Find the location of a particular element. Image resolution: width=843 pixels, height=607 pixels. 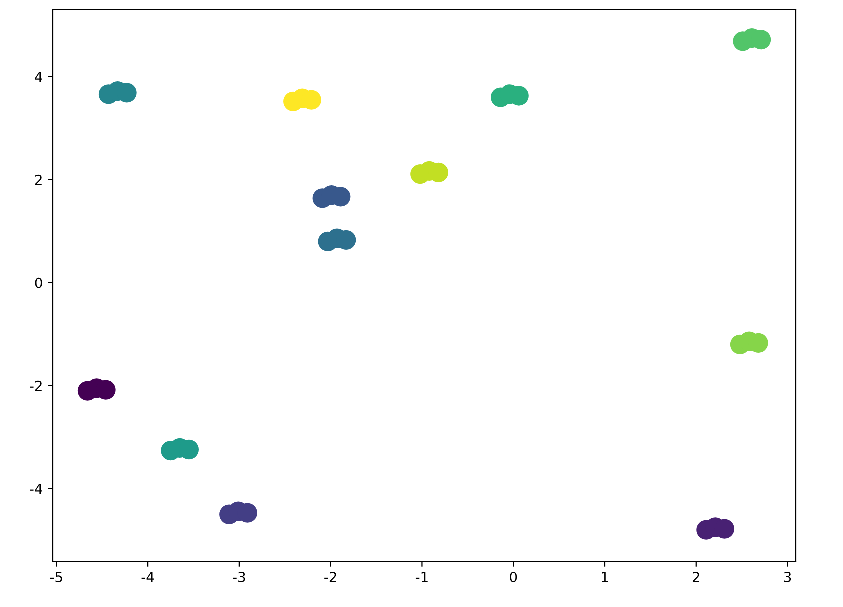

x-tick-label: -4 is located at coordinates (148, 577).